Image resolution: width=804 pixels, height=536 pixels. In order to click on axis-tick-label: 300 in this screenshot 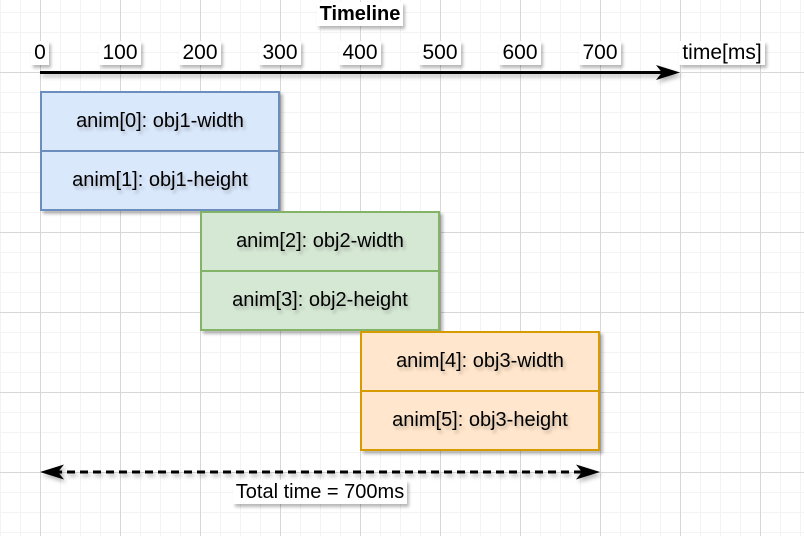, I will do `click(280, 53)`.